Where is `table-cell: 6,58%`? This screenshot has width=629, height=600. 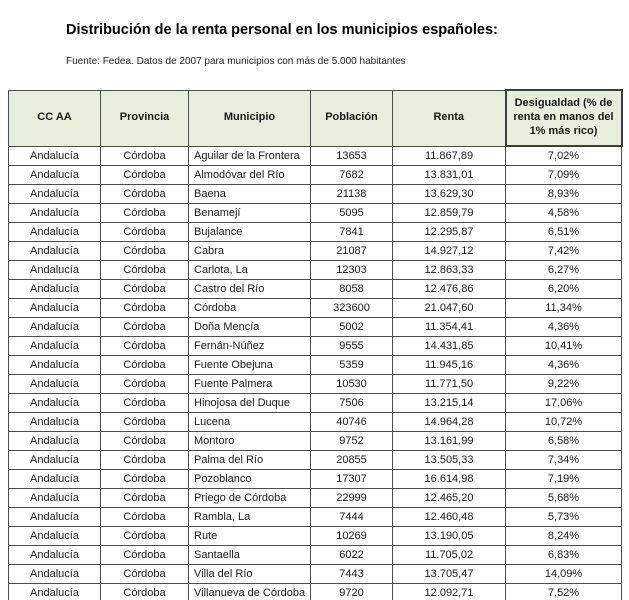 table-cell: 6,58% is located at coordinates (563, 440).